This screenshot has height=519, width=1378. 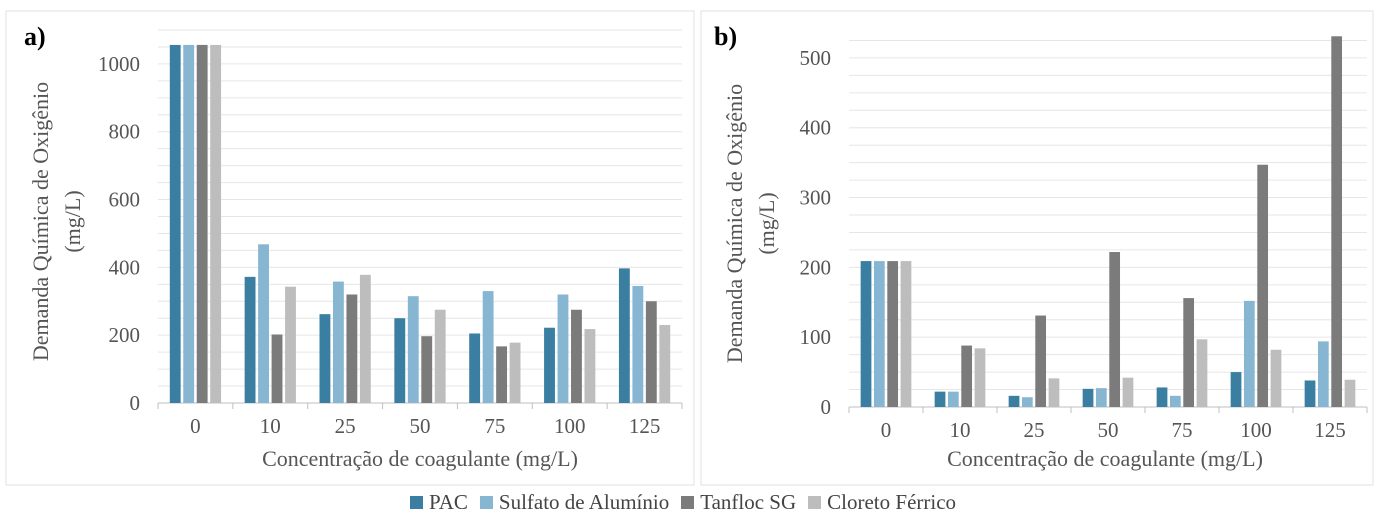 What do you see at coordinates (1256, 430) in the screenshot?
I see `x-tick-label: 100` at bounding box center [1256, 430].